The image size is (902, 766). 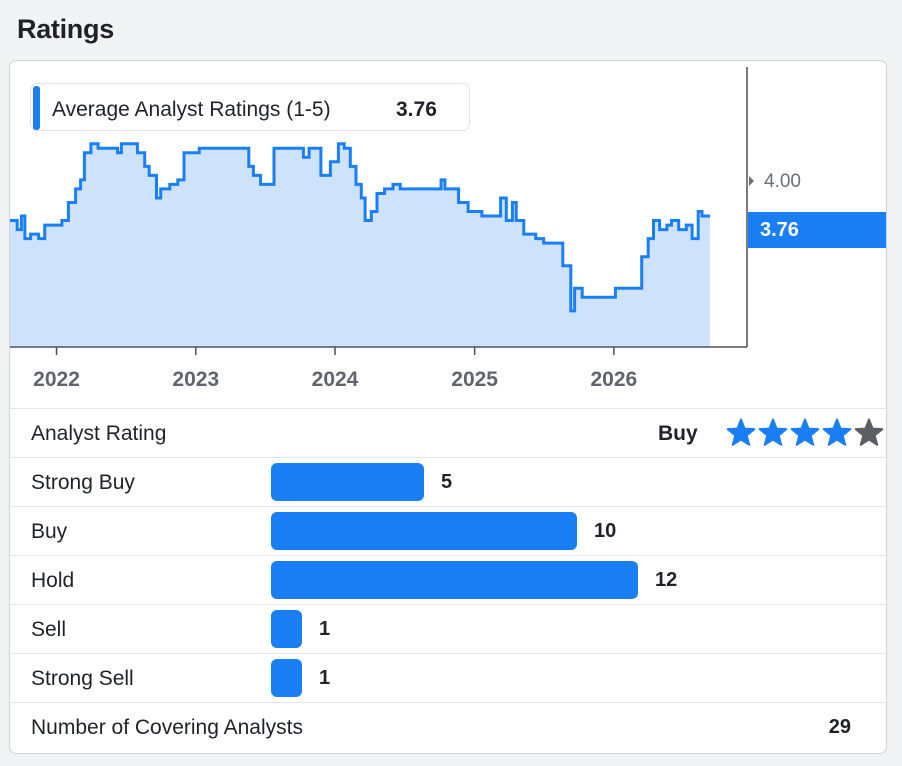 I want to click on legend-label: Average Analyst Ratings (1-5), so click(x=191, y=109).